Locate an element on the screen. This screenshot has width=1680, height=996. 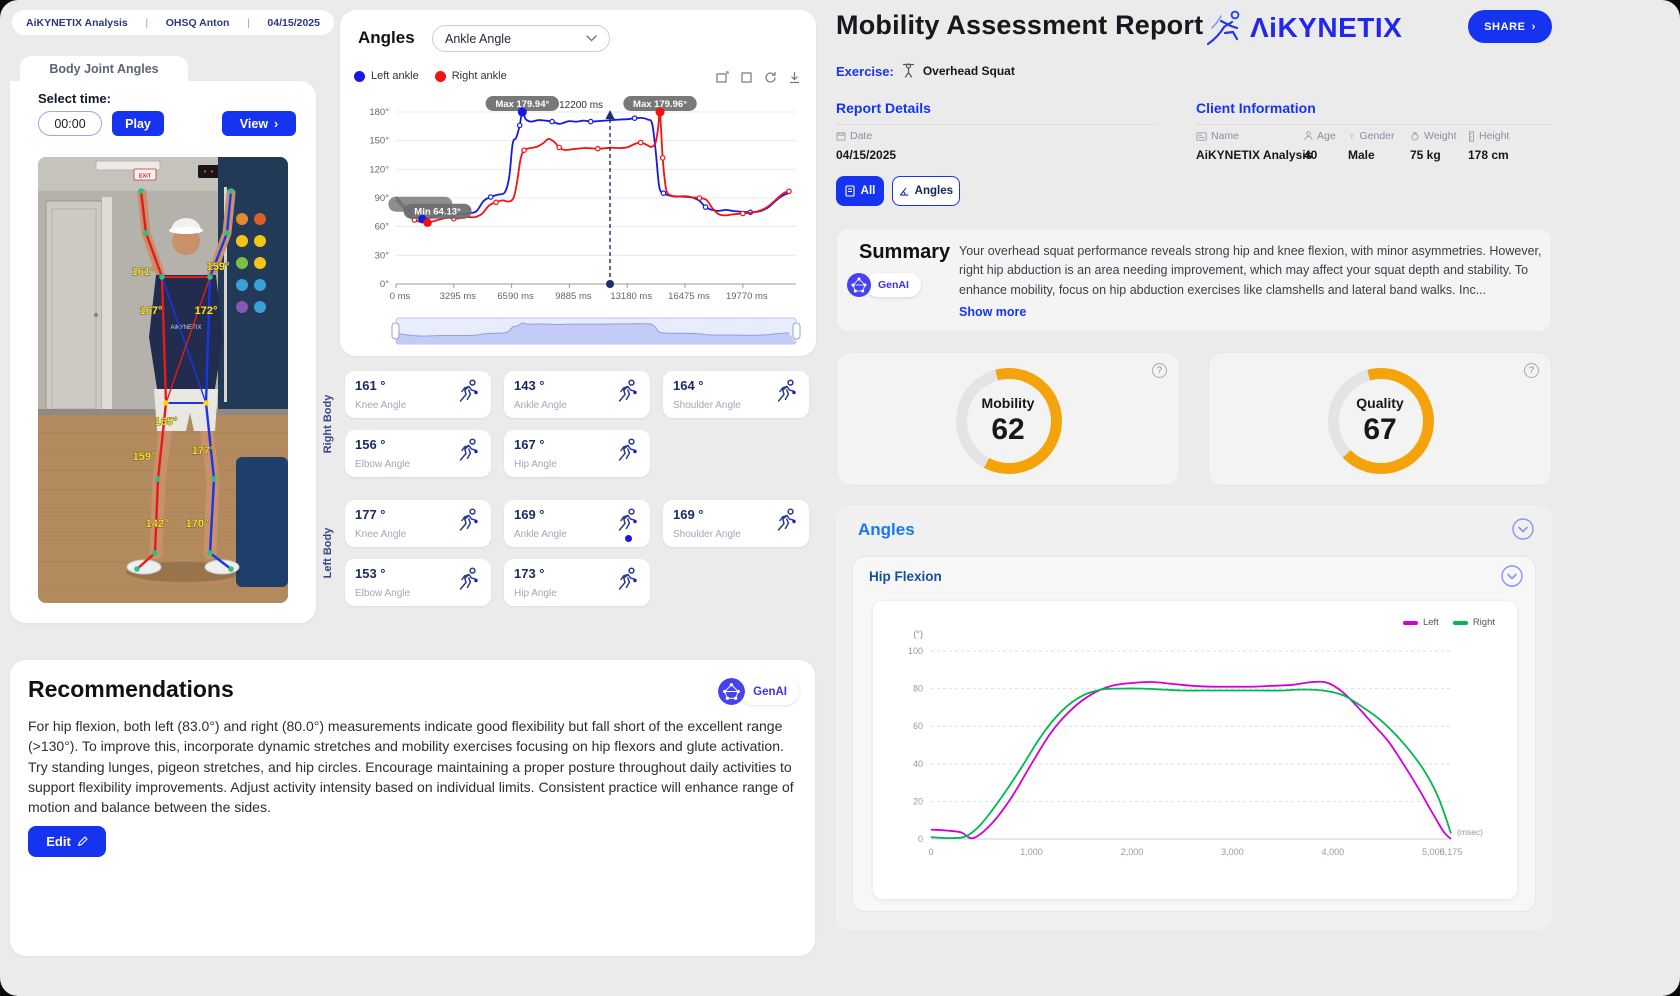
brand-logo: ΛiKYNETIX is located at coordinates (1302, 28).